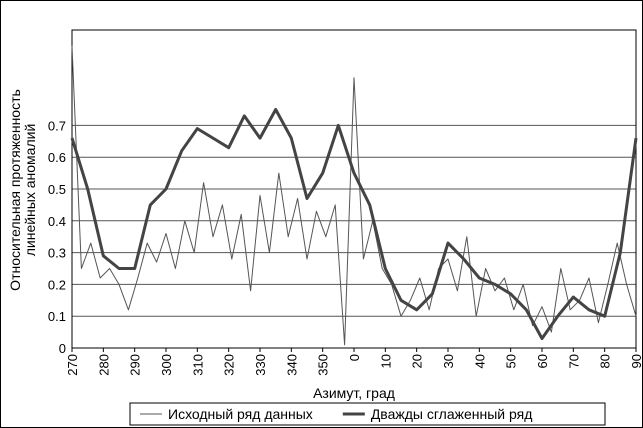 This screenshot has height=428, width=643. What do you see at coordinates (323, 365) in the screenshot?
I see `x-tick-label: 350` at bounding box center [323, 365].